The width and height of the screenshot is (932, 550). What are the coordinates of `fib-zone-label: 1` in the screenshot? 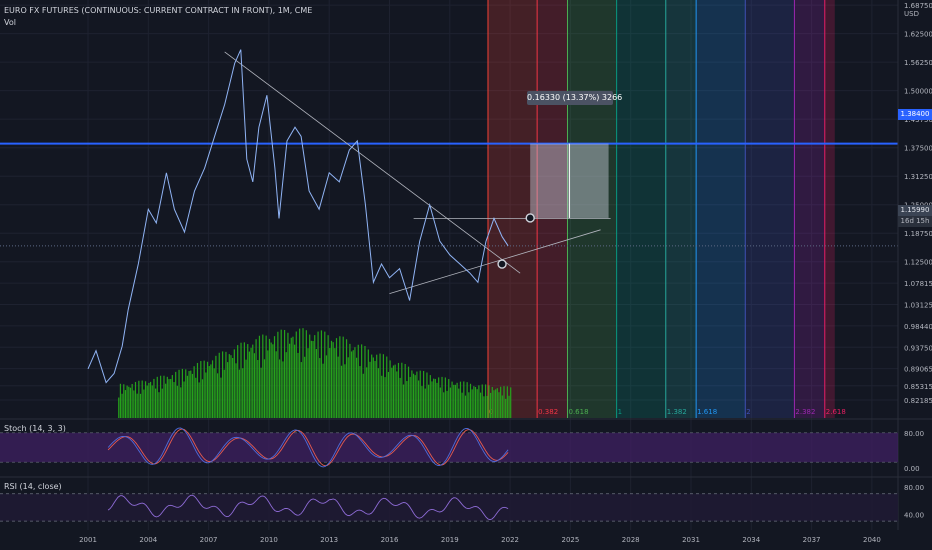 It's located at (620, 412).